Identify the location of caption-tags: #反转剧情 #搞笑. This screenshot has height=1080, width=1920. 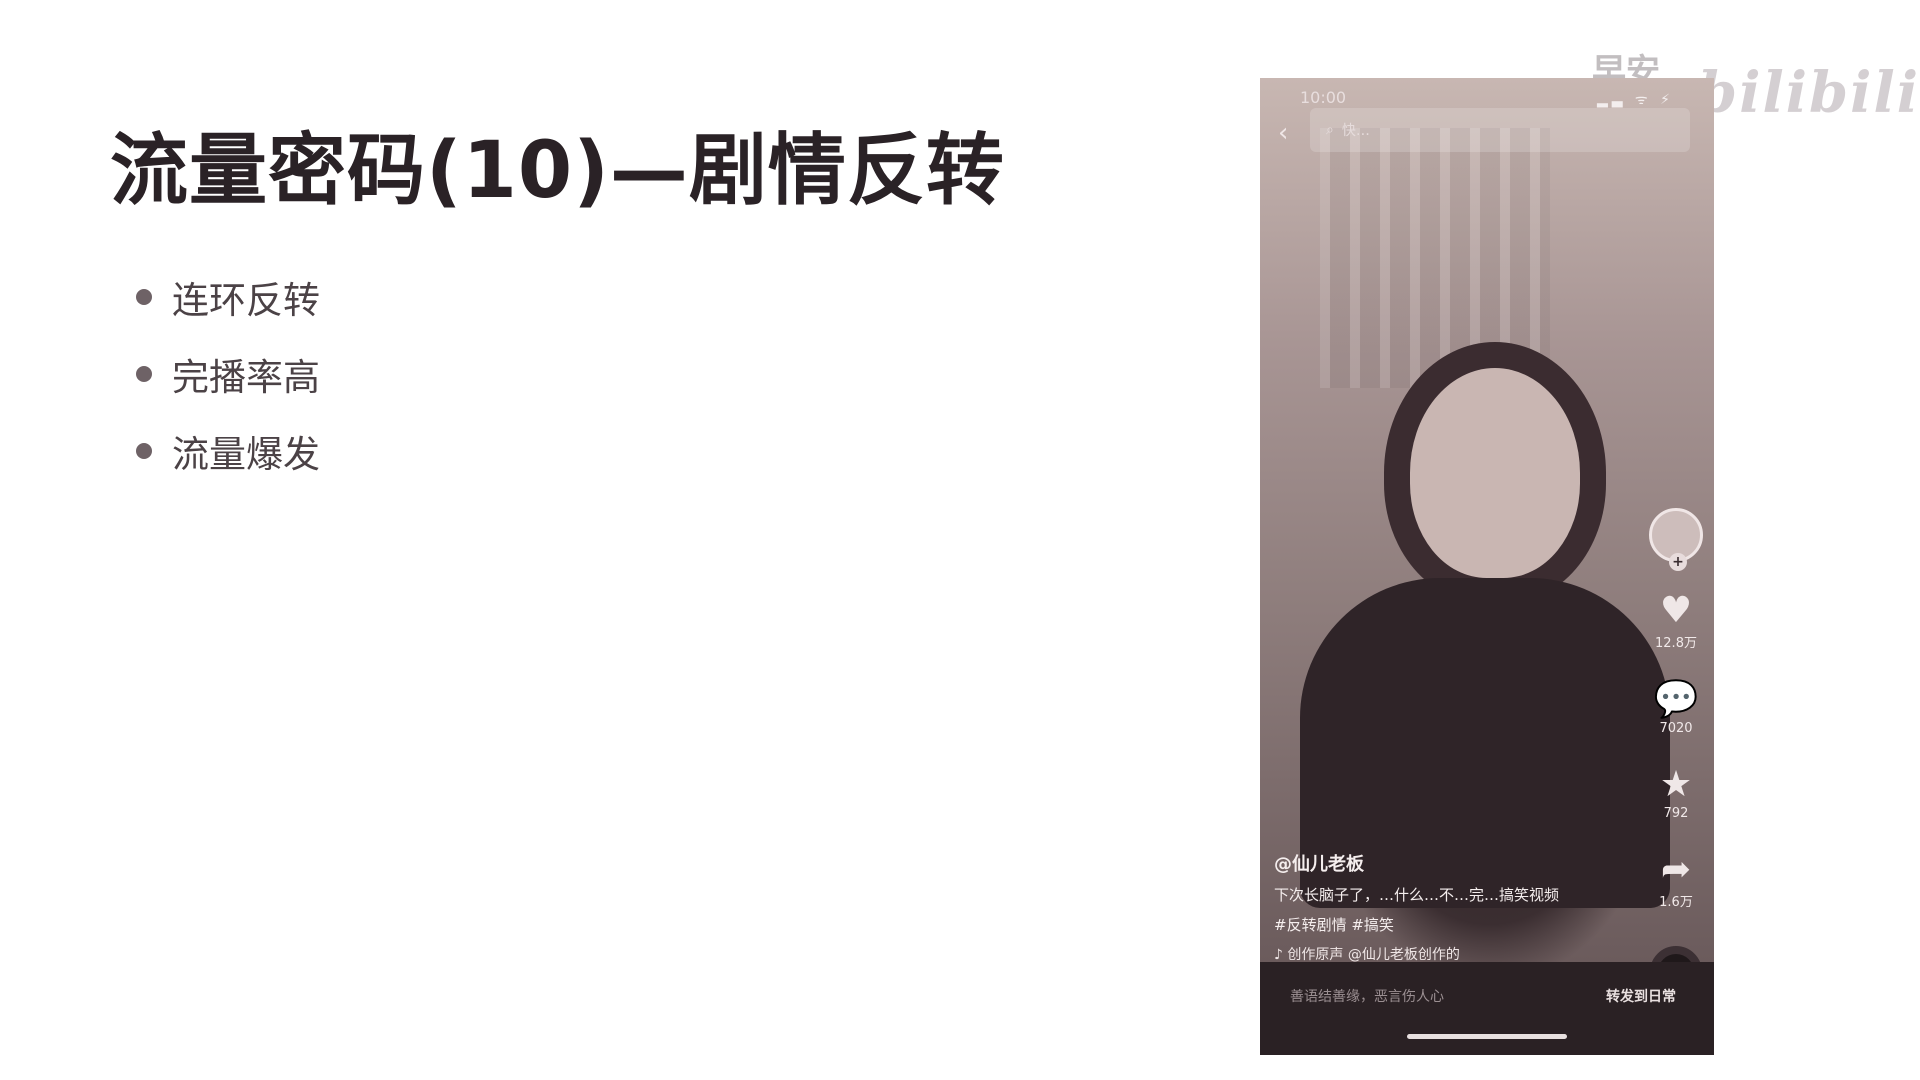
(1334, 925).